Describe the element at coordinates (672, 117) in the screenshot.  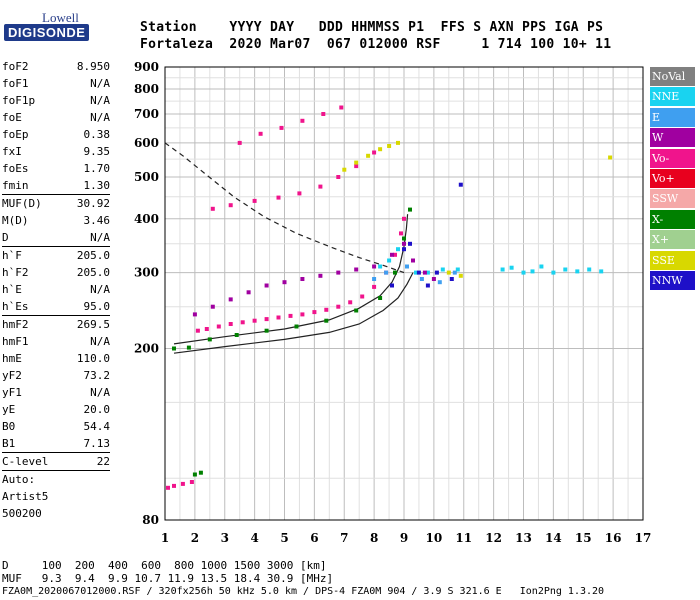
I see `legend-item-e: E` at that location.